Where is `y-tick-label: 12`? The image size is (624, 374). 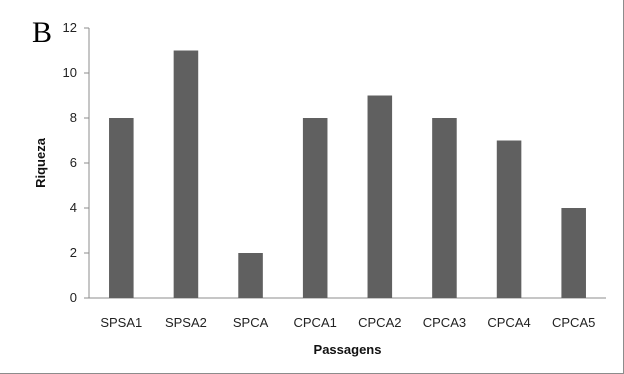 y-tick-label: 12 is located at coordinates (70, 27).